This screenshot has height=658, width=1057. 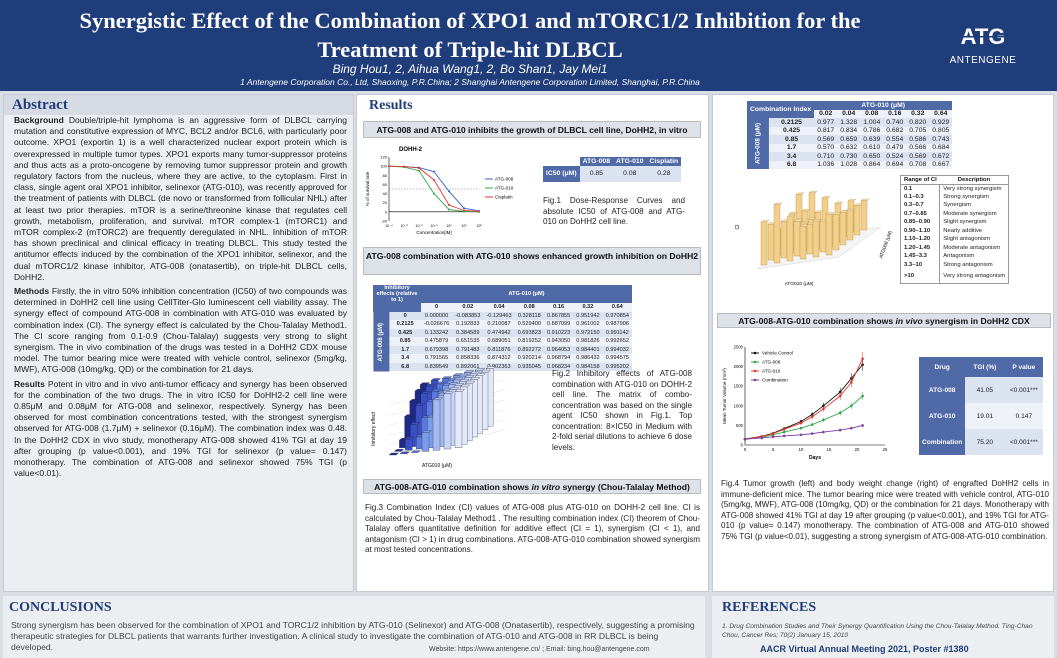 What do you see at coordinates (499, 324) in the screenshot?
I see `inhib-value: 0.210087` at bounding box center [499, 324].